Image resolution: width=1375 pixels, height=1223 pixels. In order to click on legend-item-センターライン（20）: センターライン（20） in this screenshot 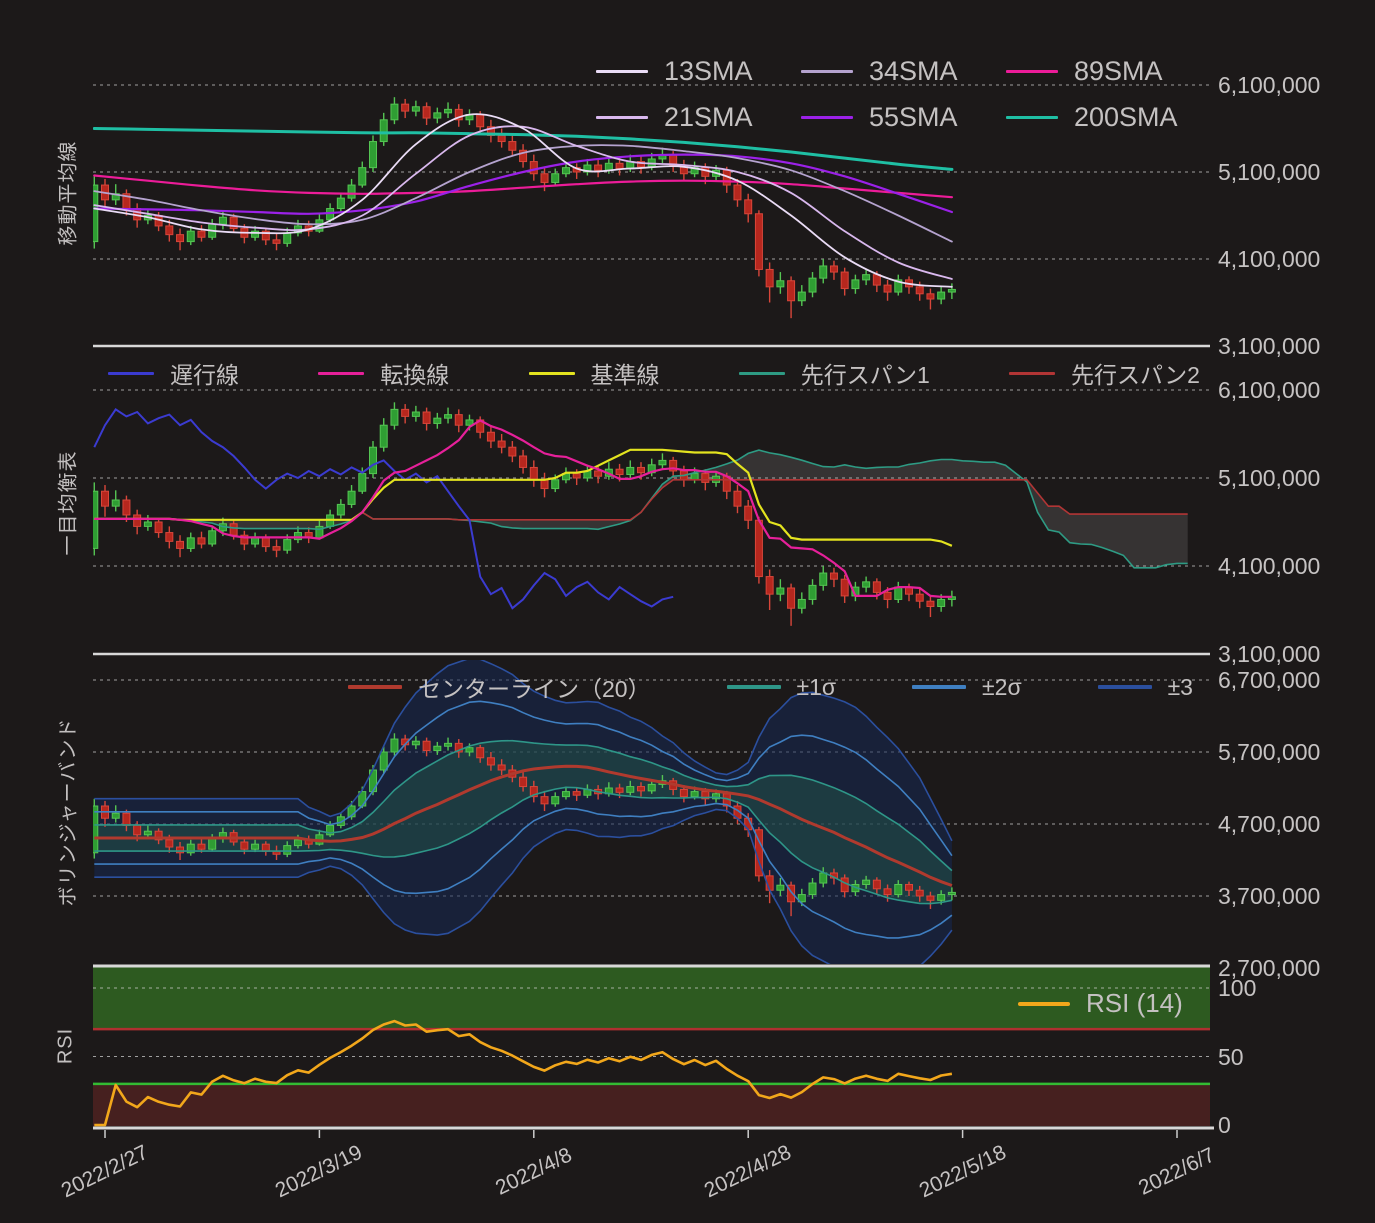, I will do `click(499, 687)`.